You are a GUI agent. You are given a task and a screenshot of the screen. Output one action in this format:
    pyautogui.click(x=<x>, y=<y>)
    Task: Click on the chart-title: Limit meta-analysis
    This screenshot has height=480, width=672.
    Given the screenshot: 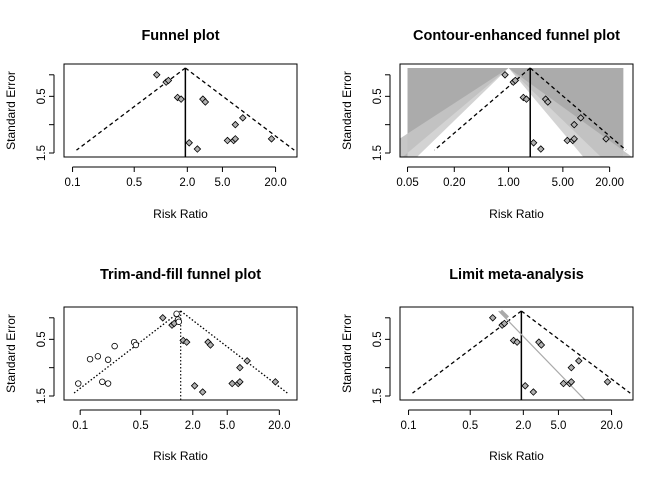 What is the action you would take?
    pyautogui.click(x=516, y=275)
    